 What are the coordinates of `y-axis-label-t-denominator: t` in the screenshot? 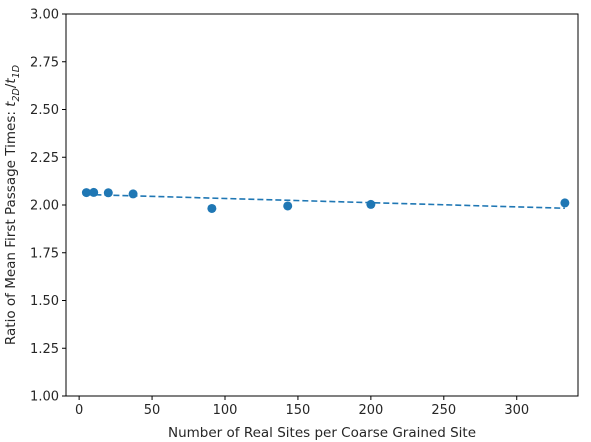 It's located at (11, 81).